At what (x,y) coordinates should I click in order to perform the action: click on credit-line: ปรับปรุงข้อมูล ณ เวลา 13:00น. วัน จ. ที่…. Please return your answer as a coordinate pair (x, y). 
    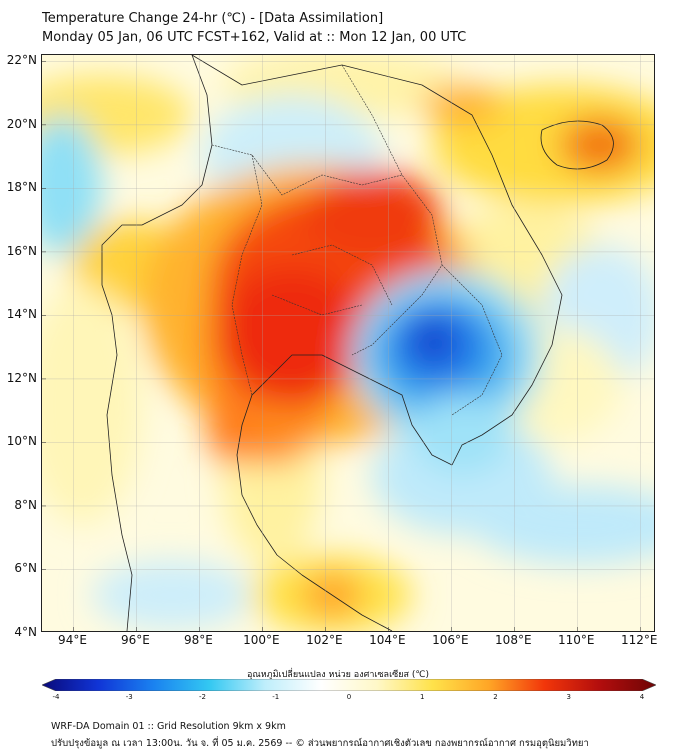
    Looking at the image, I should click on (320, 743).